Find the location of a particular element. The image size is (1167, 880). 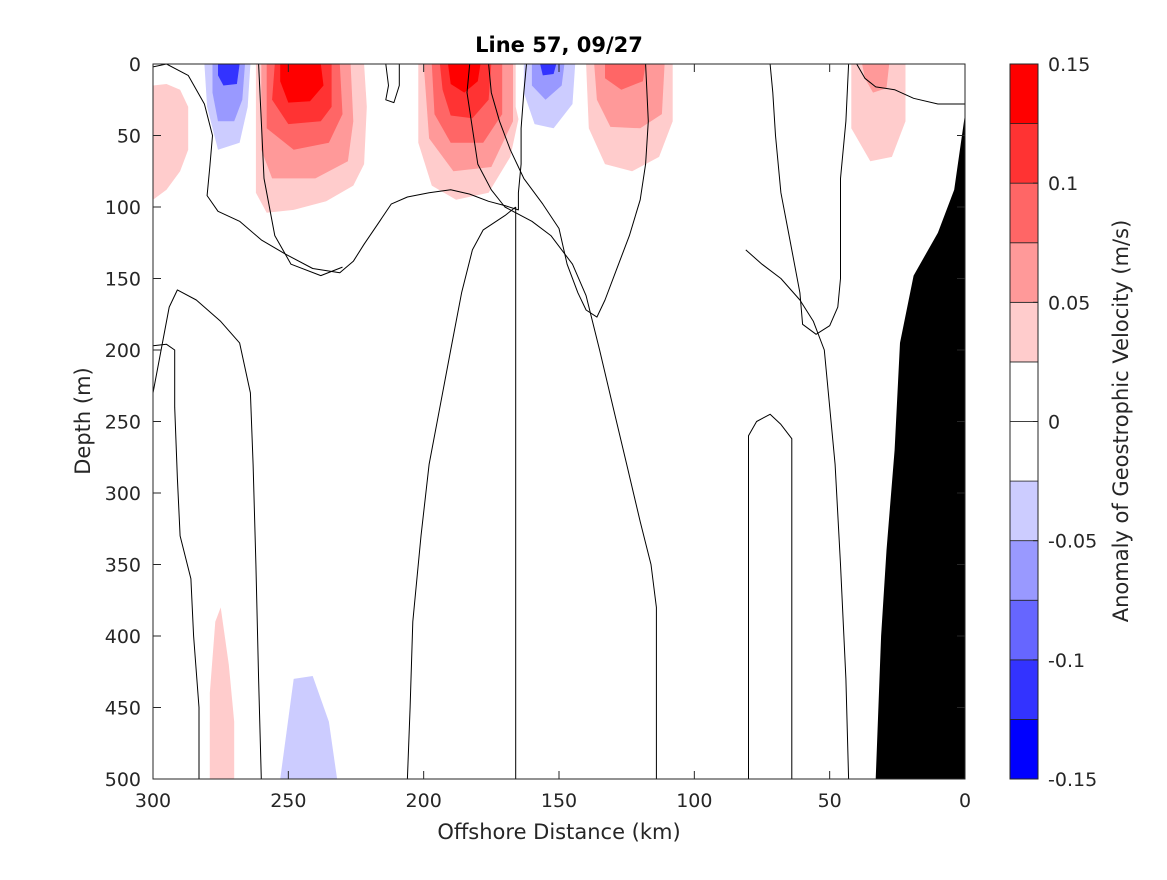

x-tick-label: 200 is located at coordinates (424, 801).